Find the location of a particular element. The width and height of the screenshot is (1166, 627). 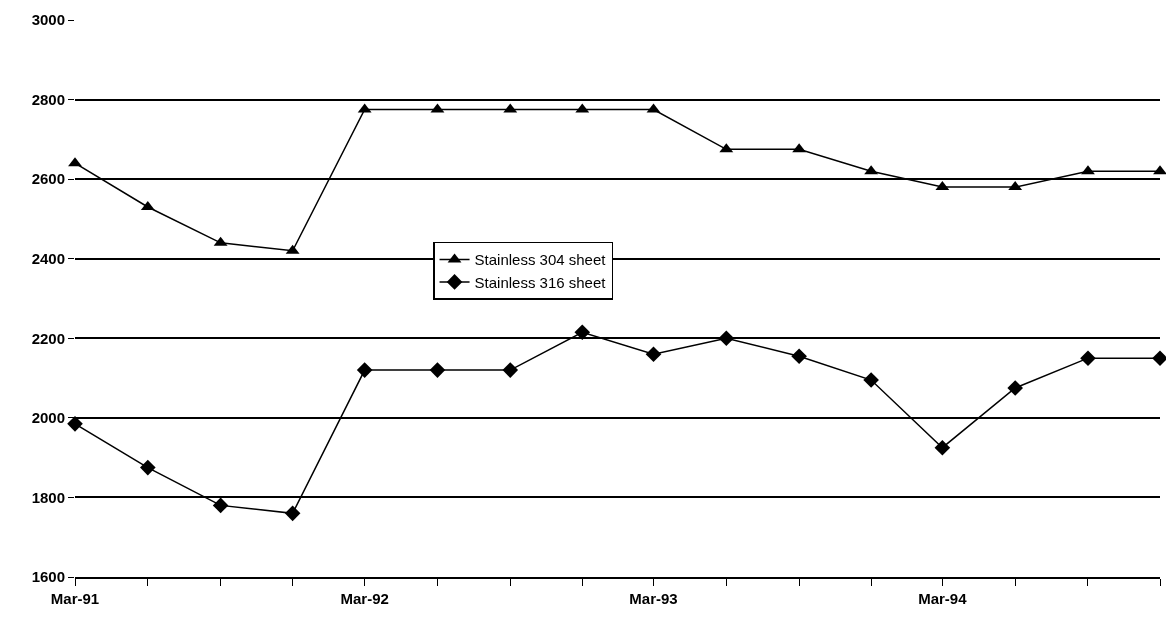

x-tick-label: Mar-91 is located at coordinates (75, 598).